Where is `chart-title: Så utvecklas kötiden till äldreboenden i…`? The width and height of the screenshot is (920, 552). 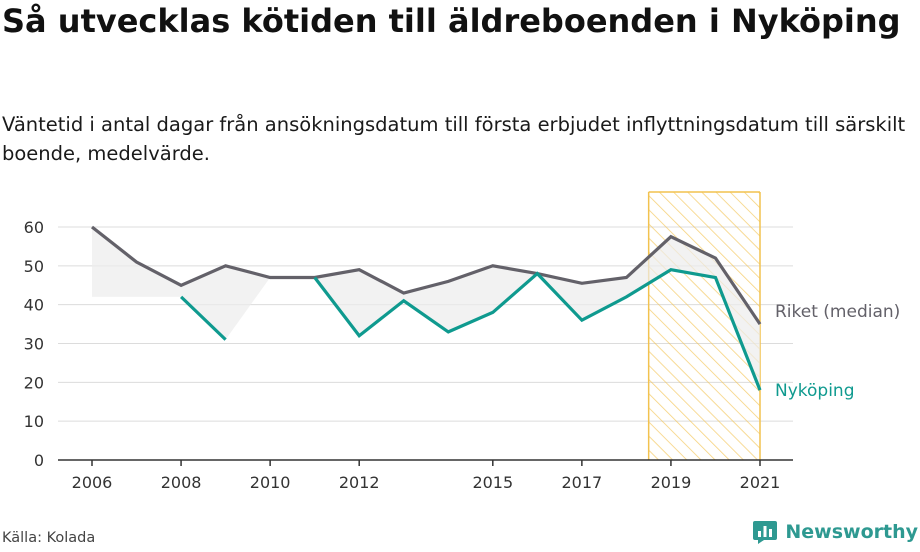
chart-title: Så utvecklas kötiden till äldreboenden i… is located at coordinates (451, 21).